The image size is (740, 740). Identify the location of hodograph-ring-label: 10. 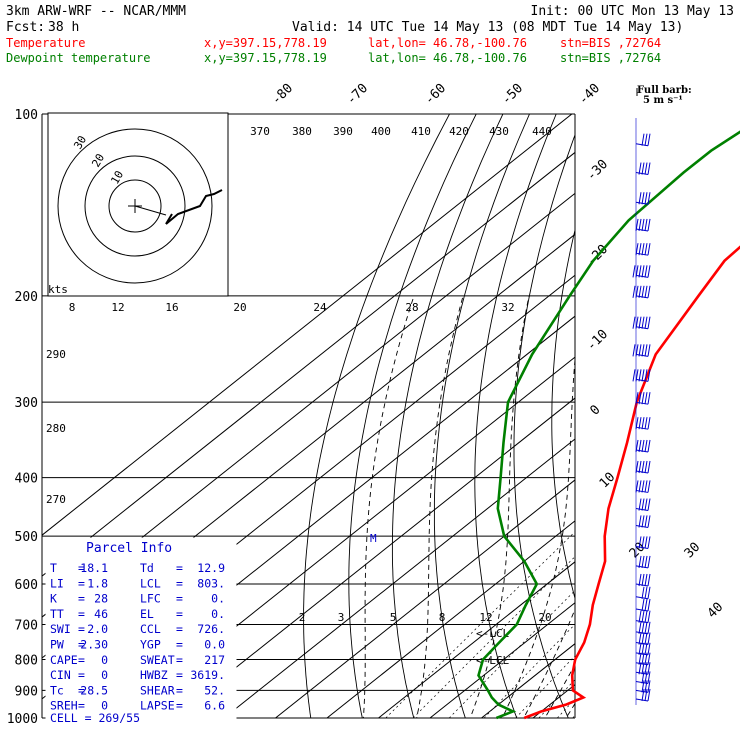
(117, 178).